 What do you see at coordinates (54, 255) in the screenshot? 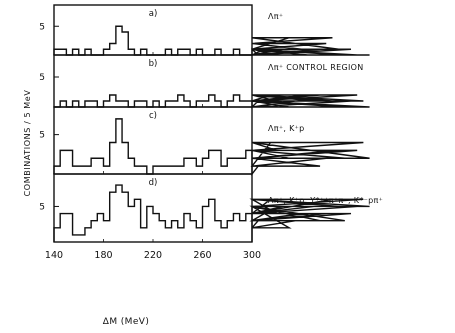
I see `x-tick-label: 140` at bounding box center [54, 255].